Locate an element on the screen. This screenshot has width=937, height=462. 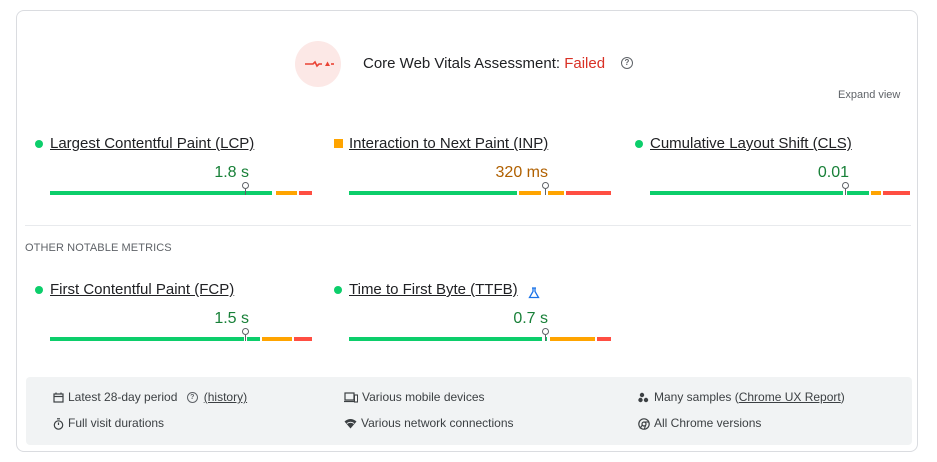
period-item: Latest 28-day period ? (history) is located at coordinates (150, 397).